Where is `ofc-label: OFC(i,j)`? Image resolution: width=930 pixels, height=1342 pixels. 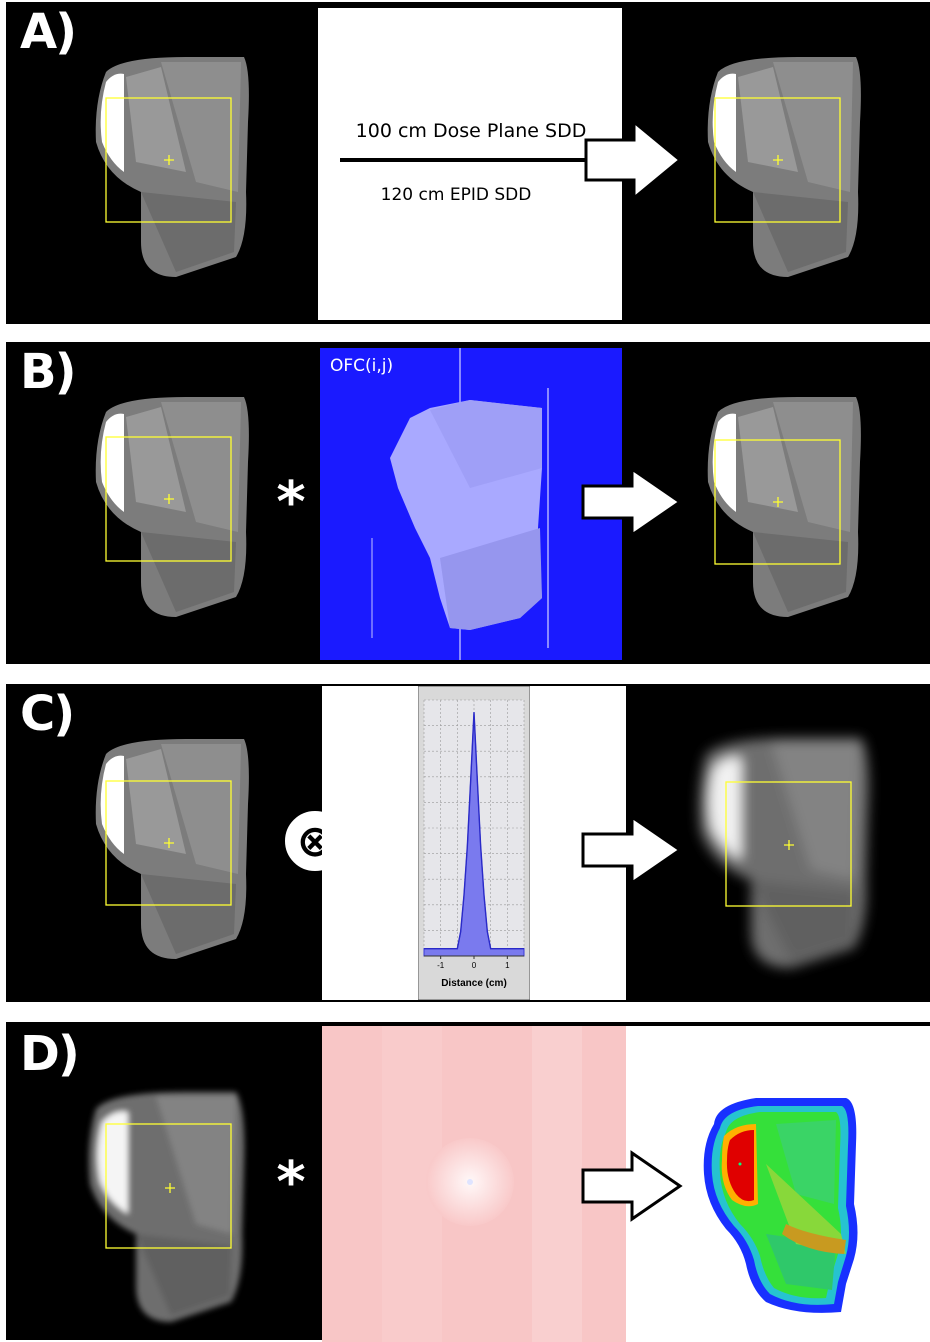
ofc-label: OFC(i,j) is located at coordinates (361, 366).